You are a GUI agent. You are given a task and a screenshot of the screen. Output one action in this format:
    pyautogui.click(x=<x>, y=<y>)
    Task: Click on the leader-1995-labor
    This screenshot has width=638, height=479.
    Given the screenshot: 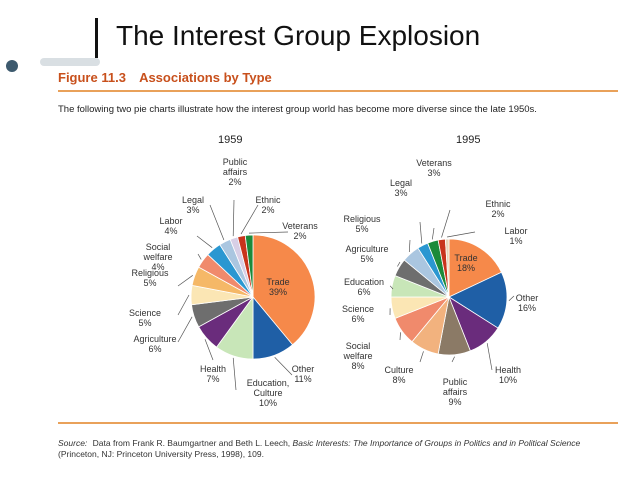 What is the action you would take?
    pyautogui.click(x=461, y=234)
    